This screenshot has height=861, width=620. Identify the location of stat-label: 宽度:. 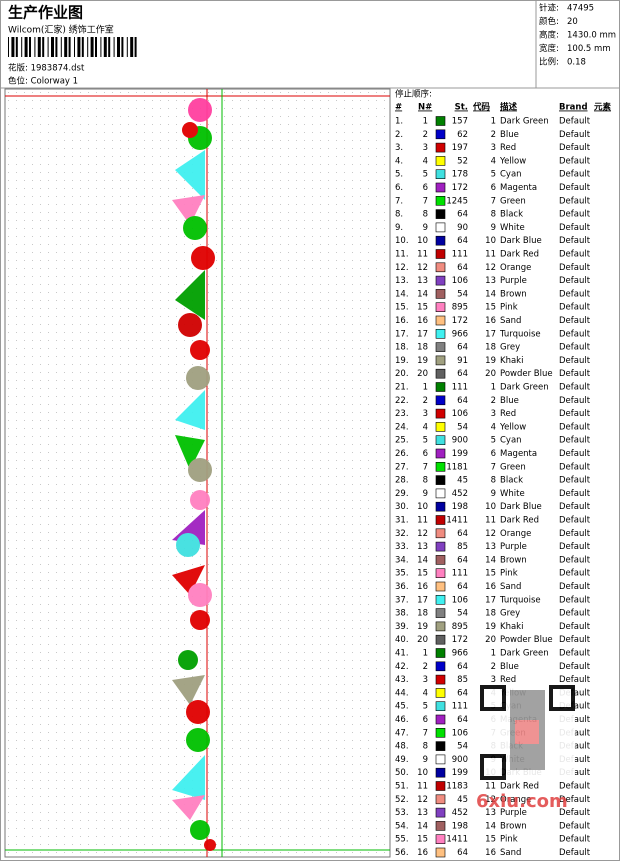
(549, 48).